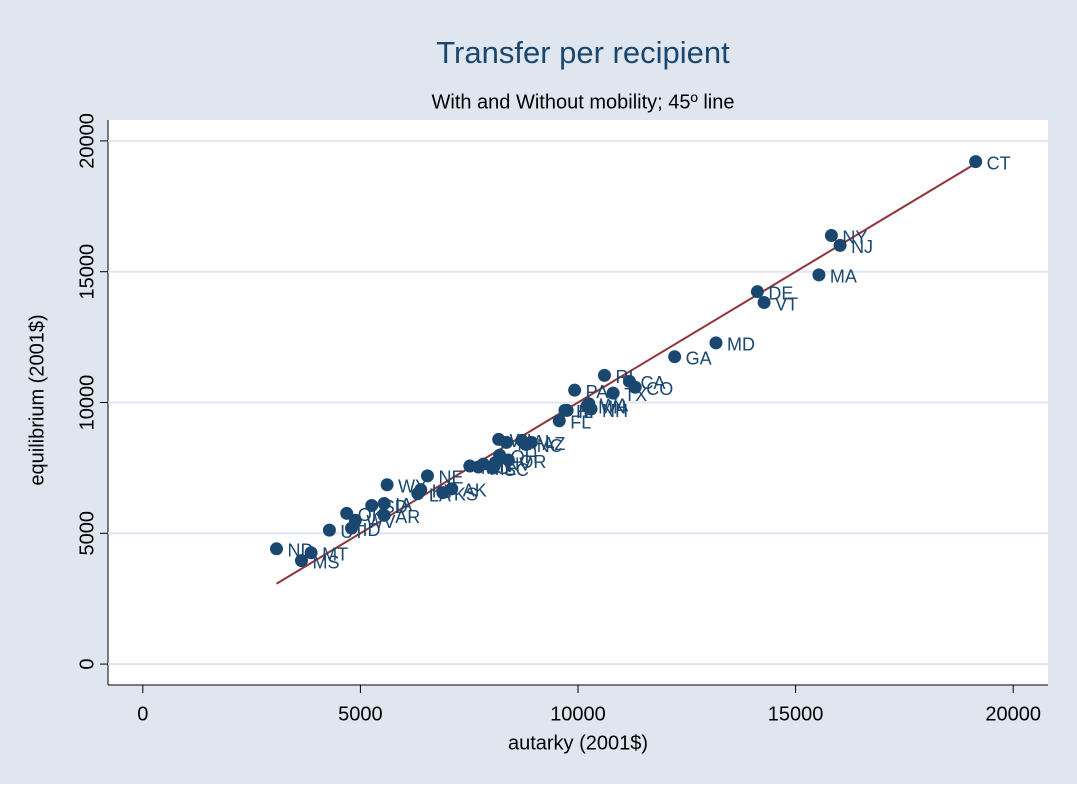 The image size is (1077, 789). Describe the element at coordinates (532, 462) in the screenshot. I see `point-label: OR` at that location.